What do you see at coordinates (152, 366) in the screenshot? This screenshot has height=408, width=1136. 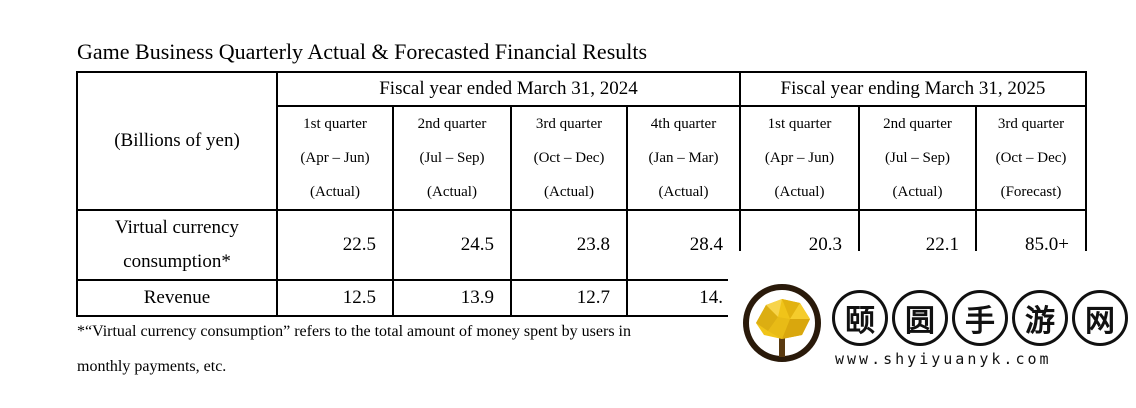 I see `footnote-line-2: monthly payments, etc.` at bounding box center [152, 366].